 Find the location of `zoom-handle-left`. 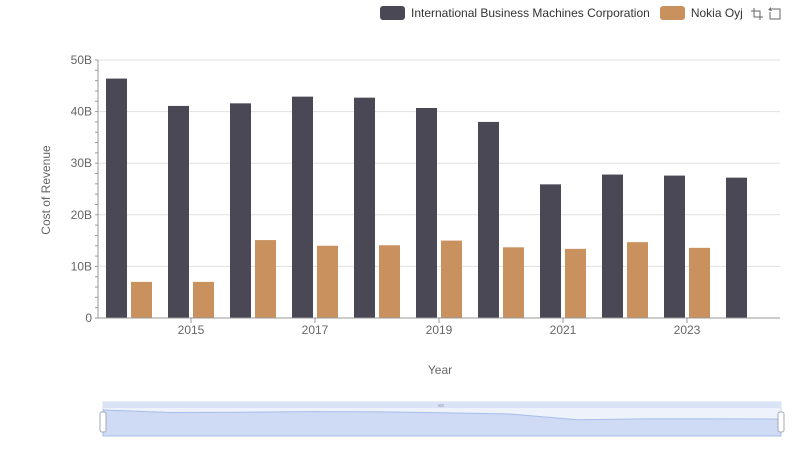

zoom-handle-left is located at coordinates (103, 422).